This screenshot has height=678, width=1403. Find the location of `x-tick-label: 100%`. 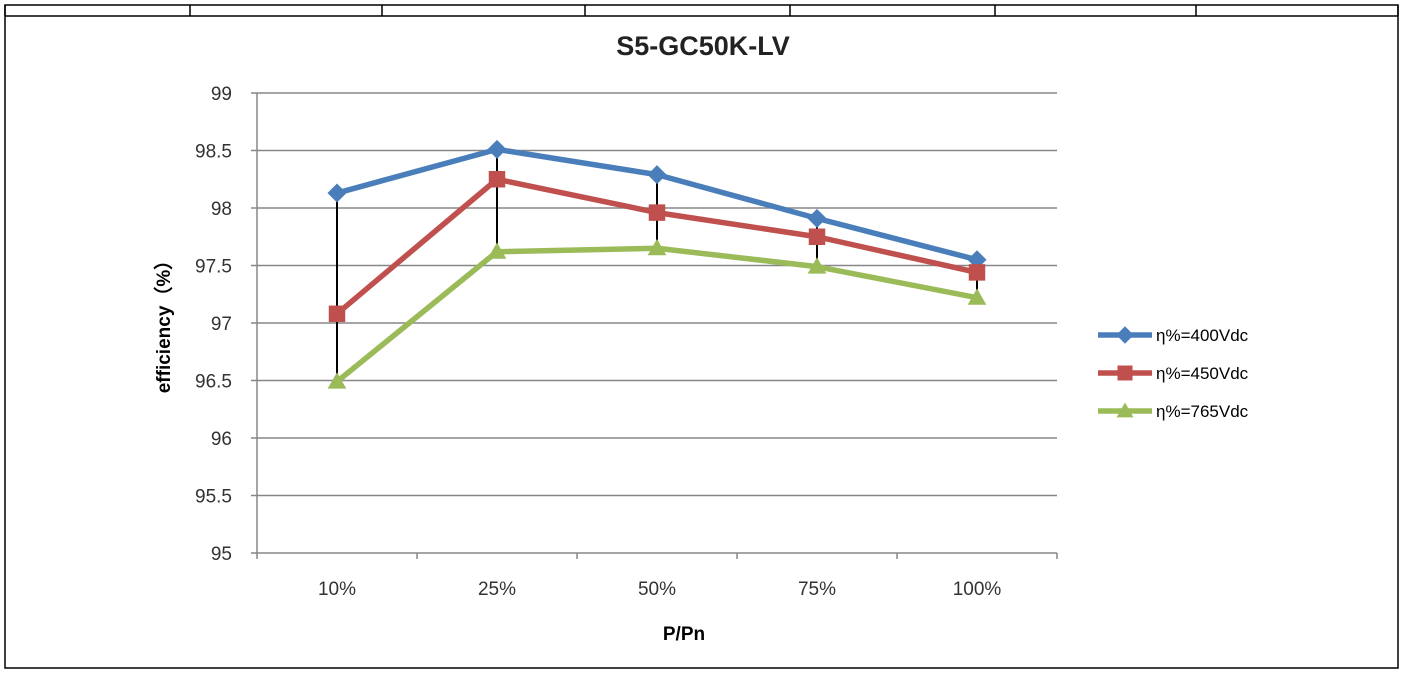

x-tick-label: 100% is located at coordinates (977, 589).